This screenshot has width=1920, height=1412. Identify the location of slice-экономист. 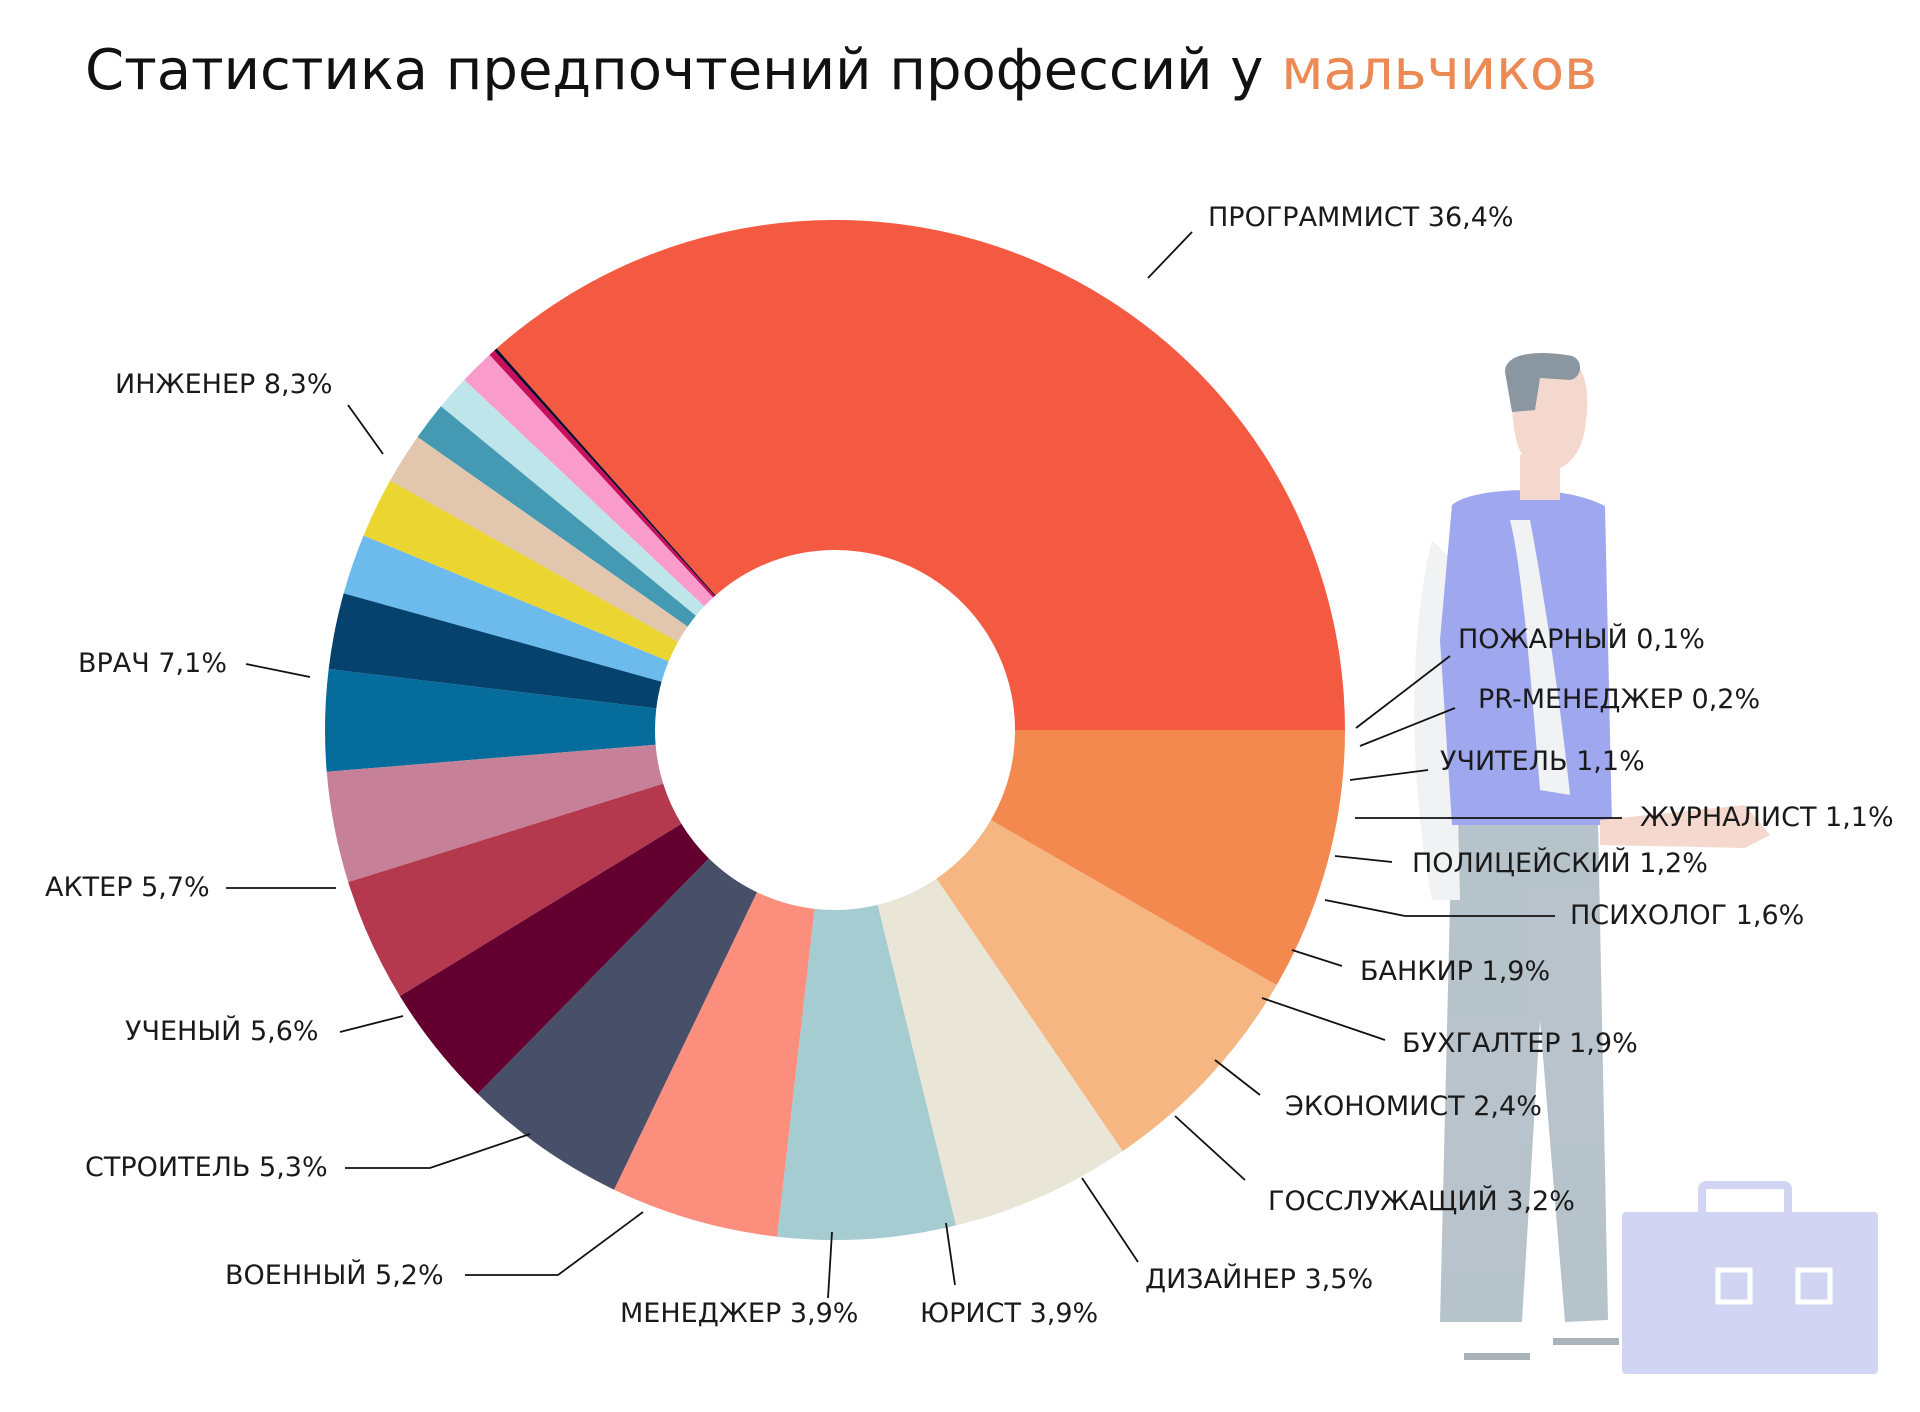
(495, 651).